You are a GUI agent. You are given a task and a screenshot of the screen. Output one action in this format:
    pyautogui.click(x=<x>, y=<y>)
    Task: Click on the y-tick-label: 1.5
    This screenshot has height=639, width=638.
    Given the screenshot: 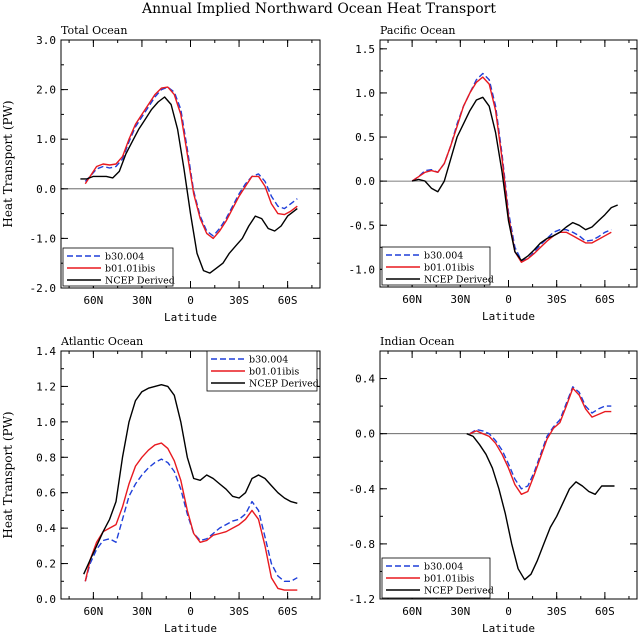 What is the action you would take?
    pyautogui.click(x=365, y=49)
    